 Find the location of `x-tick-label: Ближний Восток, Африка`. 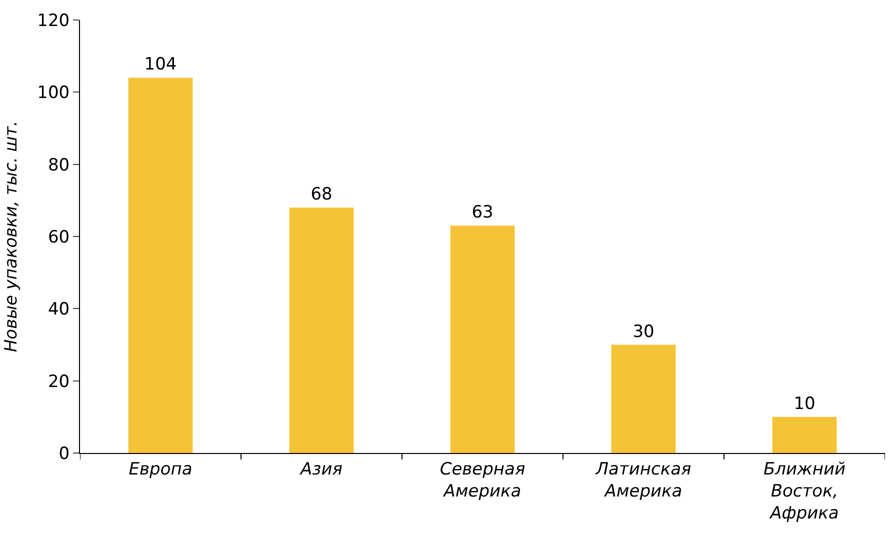

x-tick-label: Ближний Восток, Африка is located at coordinates (804, 491).